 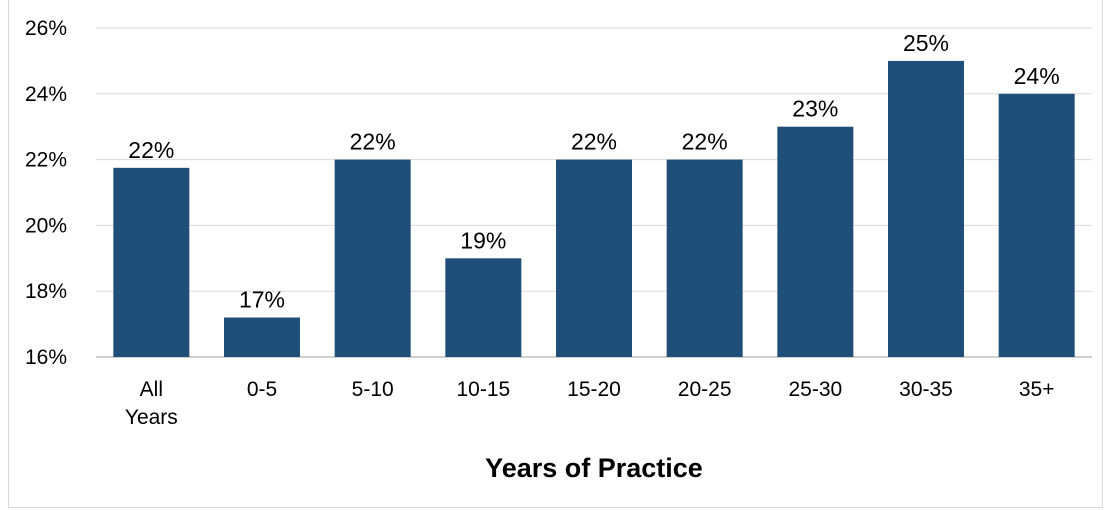 I want to click on y-tick-label: 26%, so click(x=46, y=28).